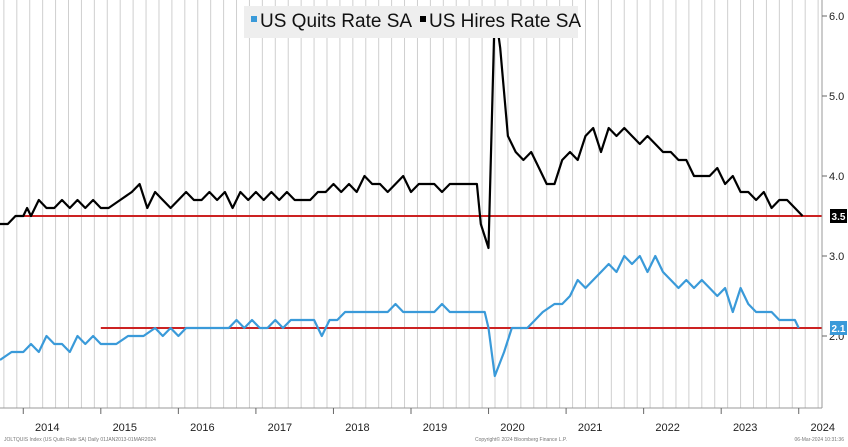  What do you see at coordinates (202, 428) in the screenshot?
I see `x-tick-label: 2016` at bounding box center [202, 428].